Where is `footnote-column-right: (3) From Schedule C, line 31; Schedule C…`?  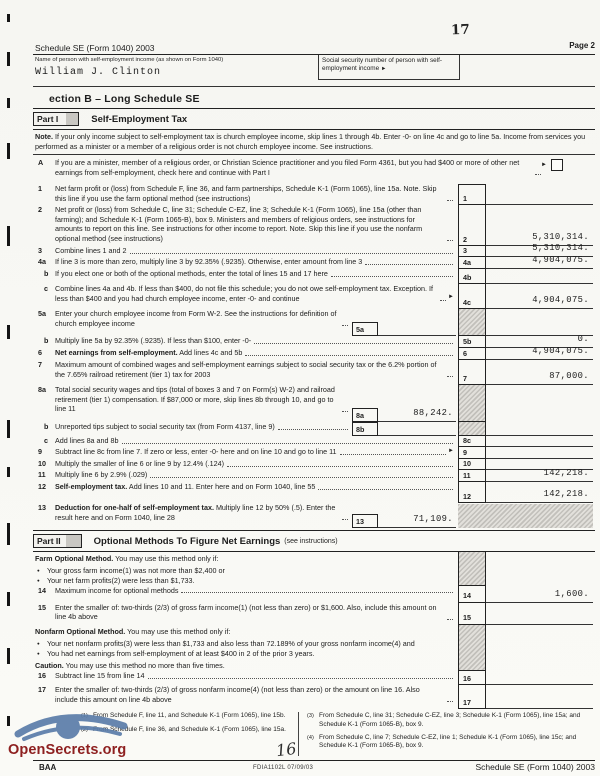 footnote-column-right: (3) From Schedule C, line 31; Schedule C… is located at coordinates (446, 734).